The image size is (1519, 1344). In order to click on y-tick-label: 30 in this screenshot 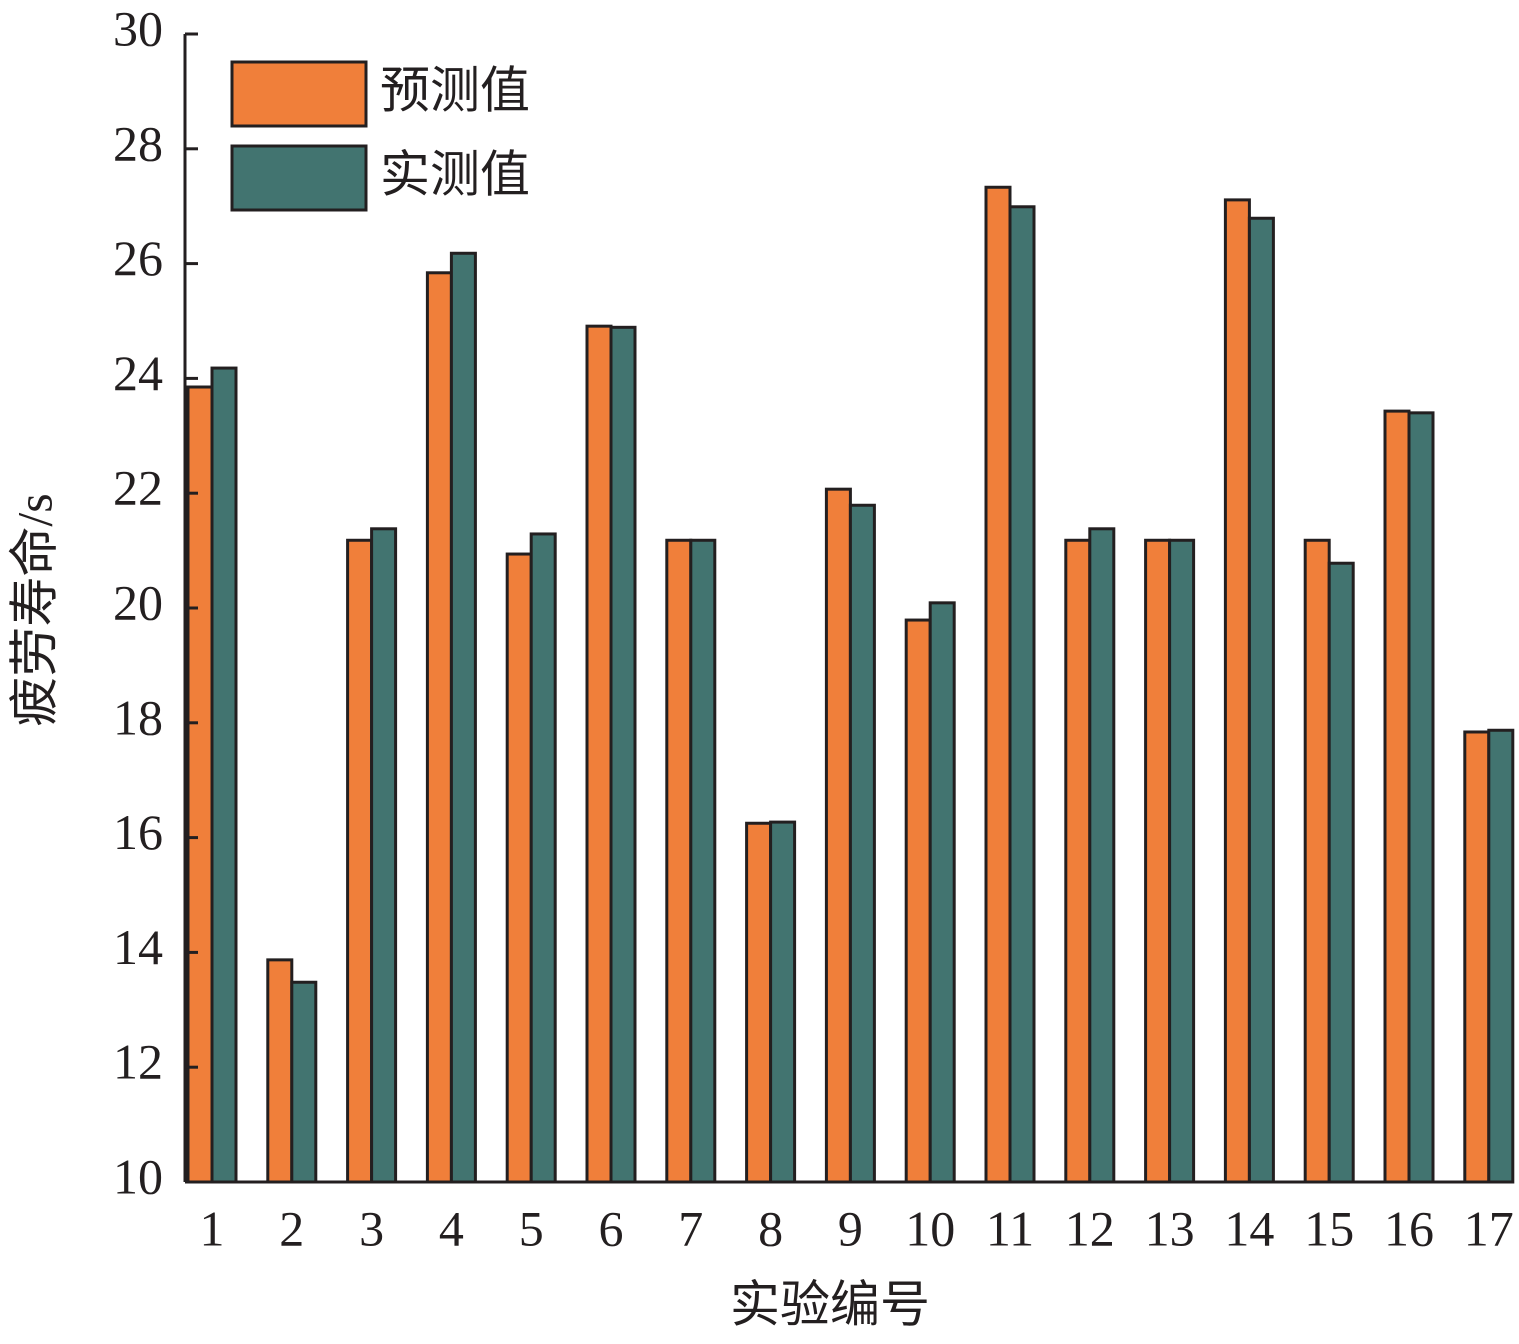, I will do `click(138, 28)`.